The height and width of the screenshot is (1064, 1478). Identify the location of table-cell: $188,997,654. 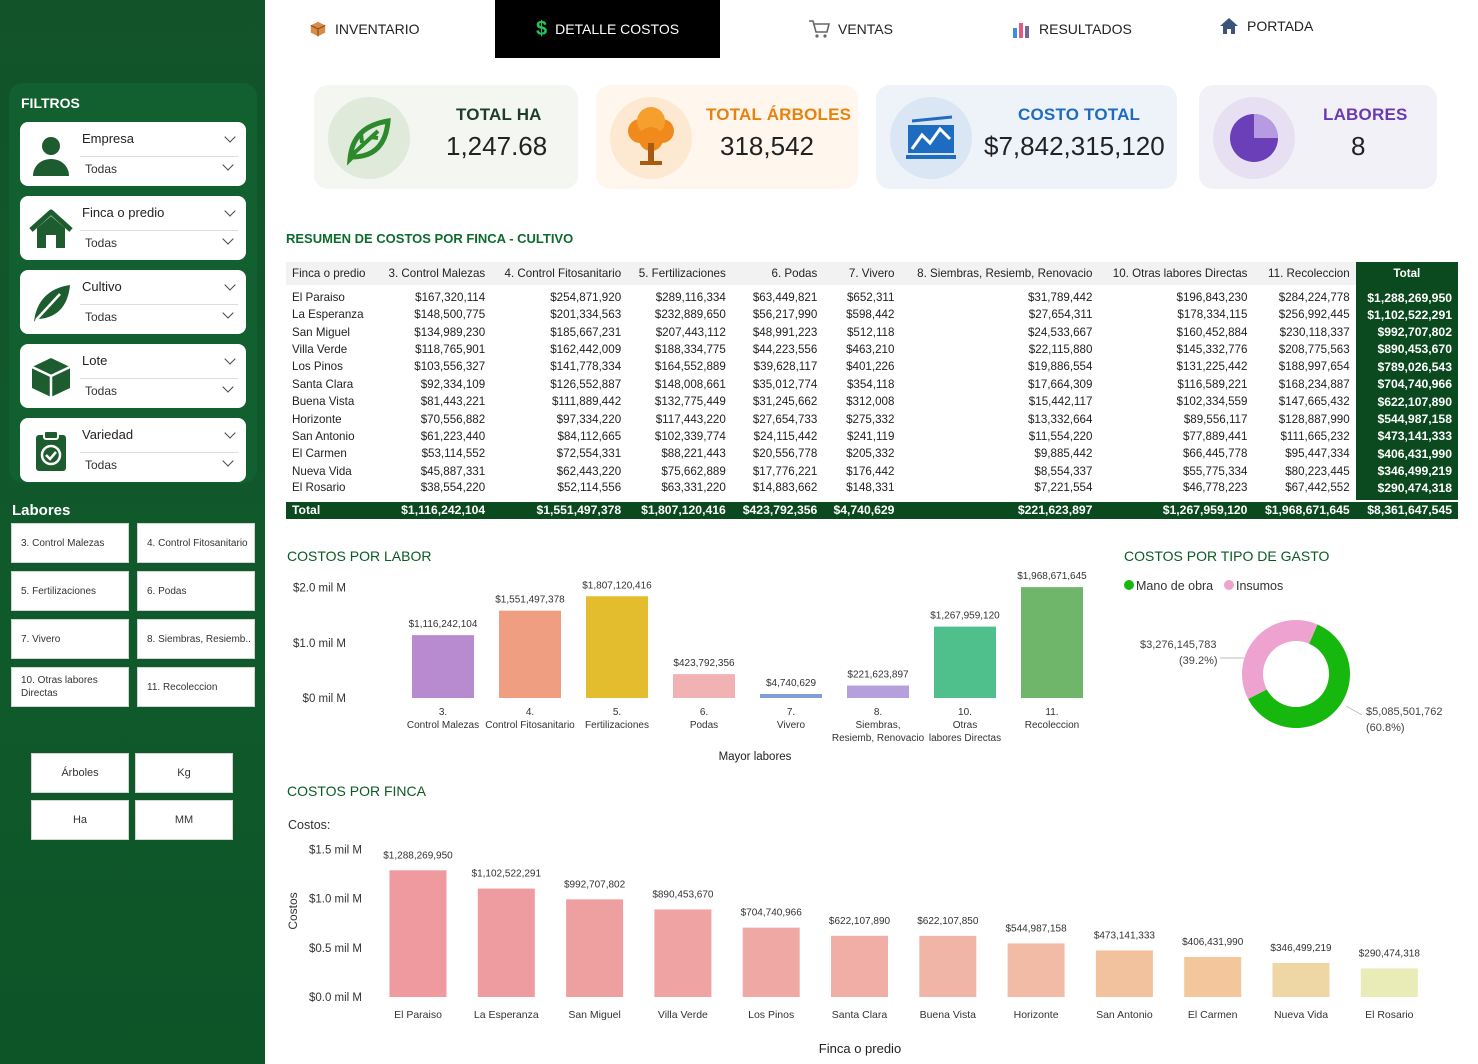
(1314, 367).